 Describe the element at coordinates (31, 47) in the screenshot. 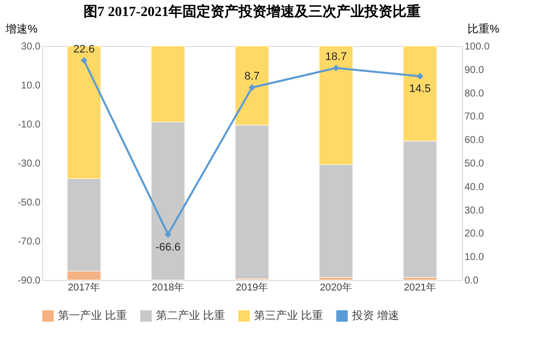

I see `y-tick-label: 30.0` at that location.